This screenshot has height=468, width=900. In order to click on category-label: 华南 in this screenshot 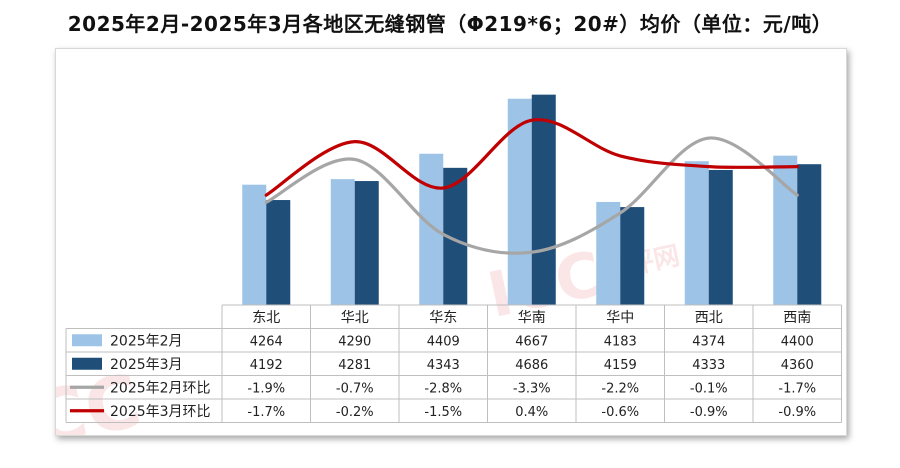, I will do `click(532, 318)`.